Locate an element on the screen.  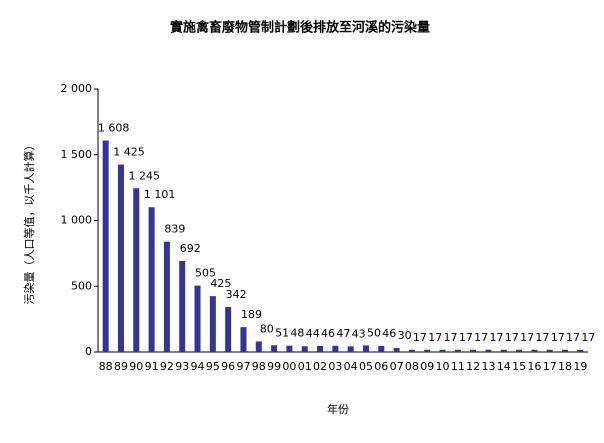
value-label: 839 is located at coordinates (174, 229).